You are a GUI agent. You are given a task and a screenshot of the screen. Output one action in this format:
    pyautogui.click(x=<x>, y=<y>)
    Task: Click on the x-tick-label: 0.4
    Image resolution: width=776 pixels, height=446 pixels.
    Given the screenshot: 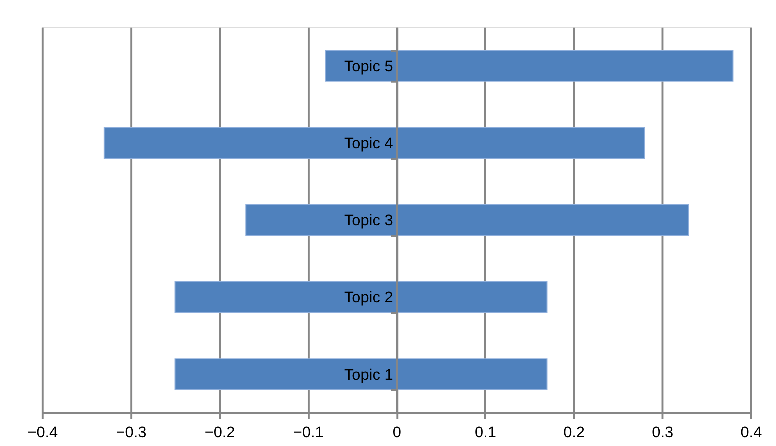 What is the action you would take?
    pyautogui.click(x=751, y=433)
    